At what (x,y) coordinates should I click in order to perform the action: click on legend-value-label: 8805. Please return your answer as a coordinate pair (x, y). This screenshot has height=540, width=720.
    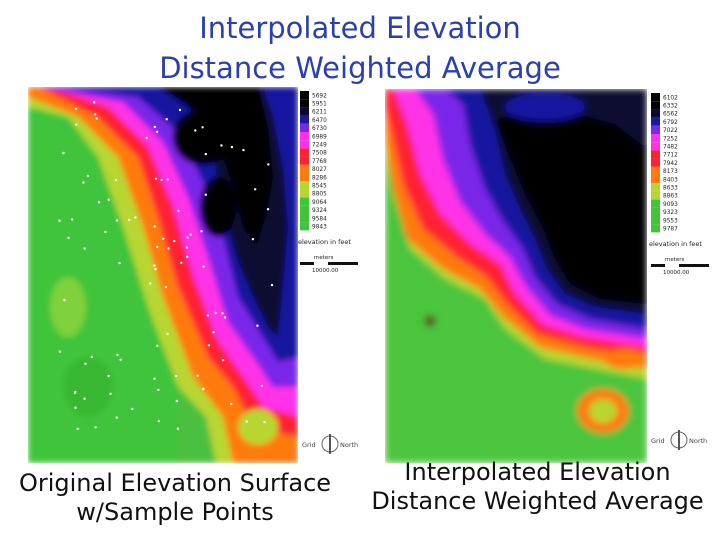
    Looking at the image, I should click on (319, 195).